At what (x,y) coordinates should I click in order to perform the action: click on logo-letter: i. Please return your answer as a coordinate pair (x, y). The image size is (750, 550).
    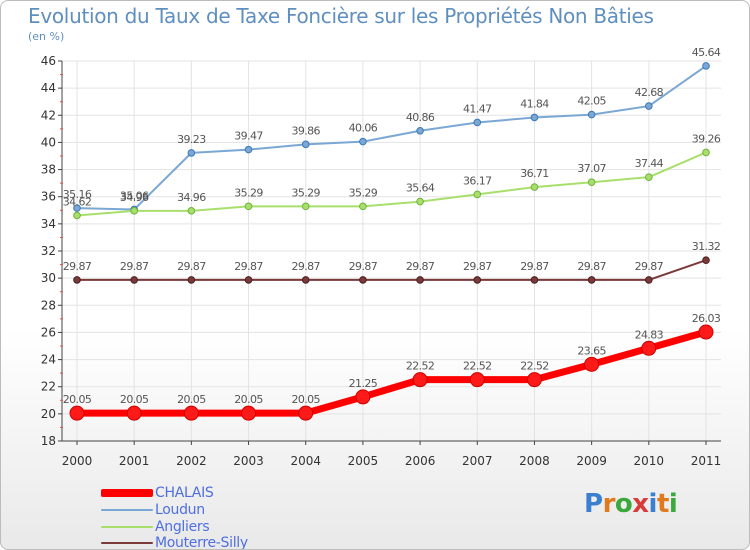
    Looking at the image, I should click on (653, 504).